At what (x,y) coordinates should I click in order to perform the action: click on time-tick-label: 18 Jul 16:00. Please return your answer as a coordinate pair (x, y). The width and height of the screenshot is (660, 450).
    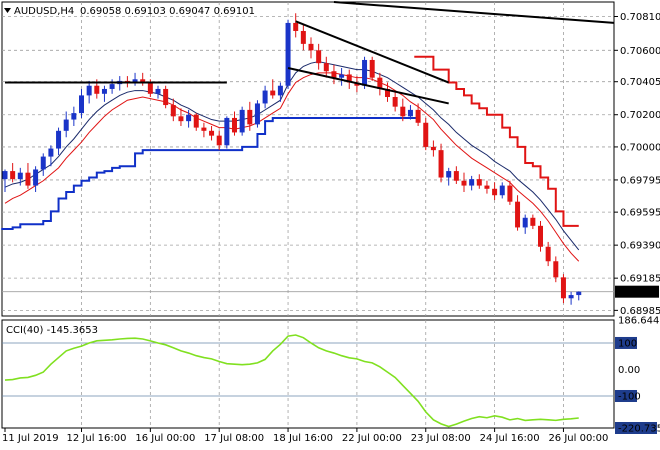
    Looking at the image, I should click on (303, 438).